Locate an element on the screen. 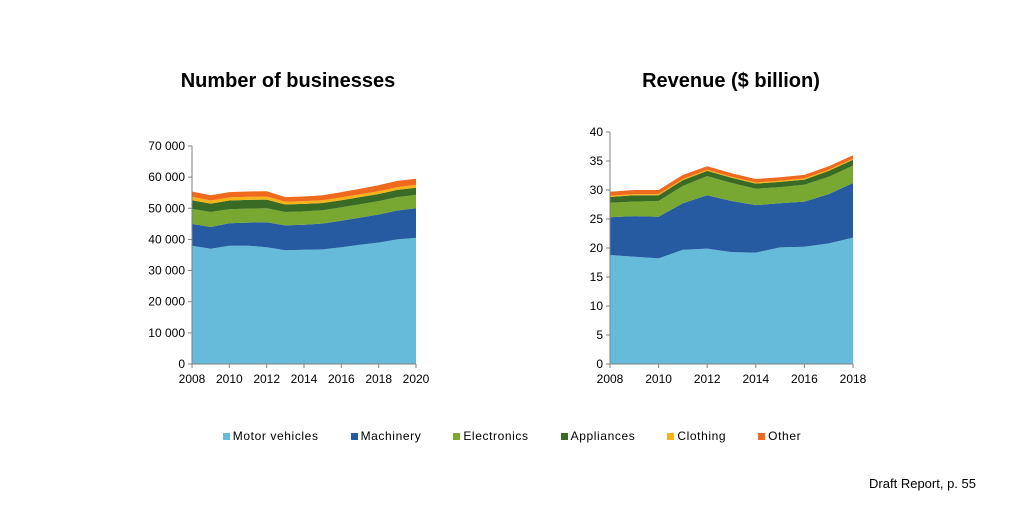 This screenshot has height=512, width=1024. y-tick-label: 10 is located at coordinates (597, 306).